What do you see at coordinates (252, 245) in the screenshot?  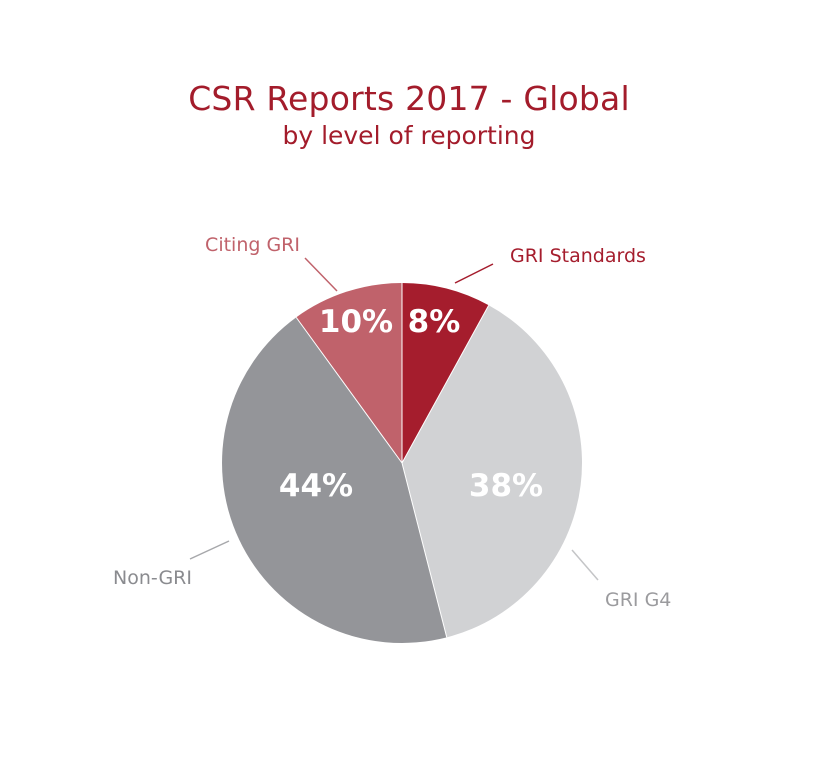 I see `category-label-citing-gri: Citing GRI` at bounding box center [252, 245].